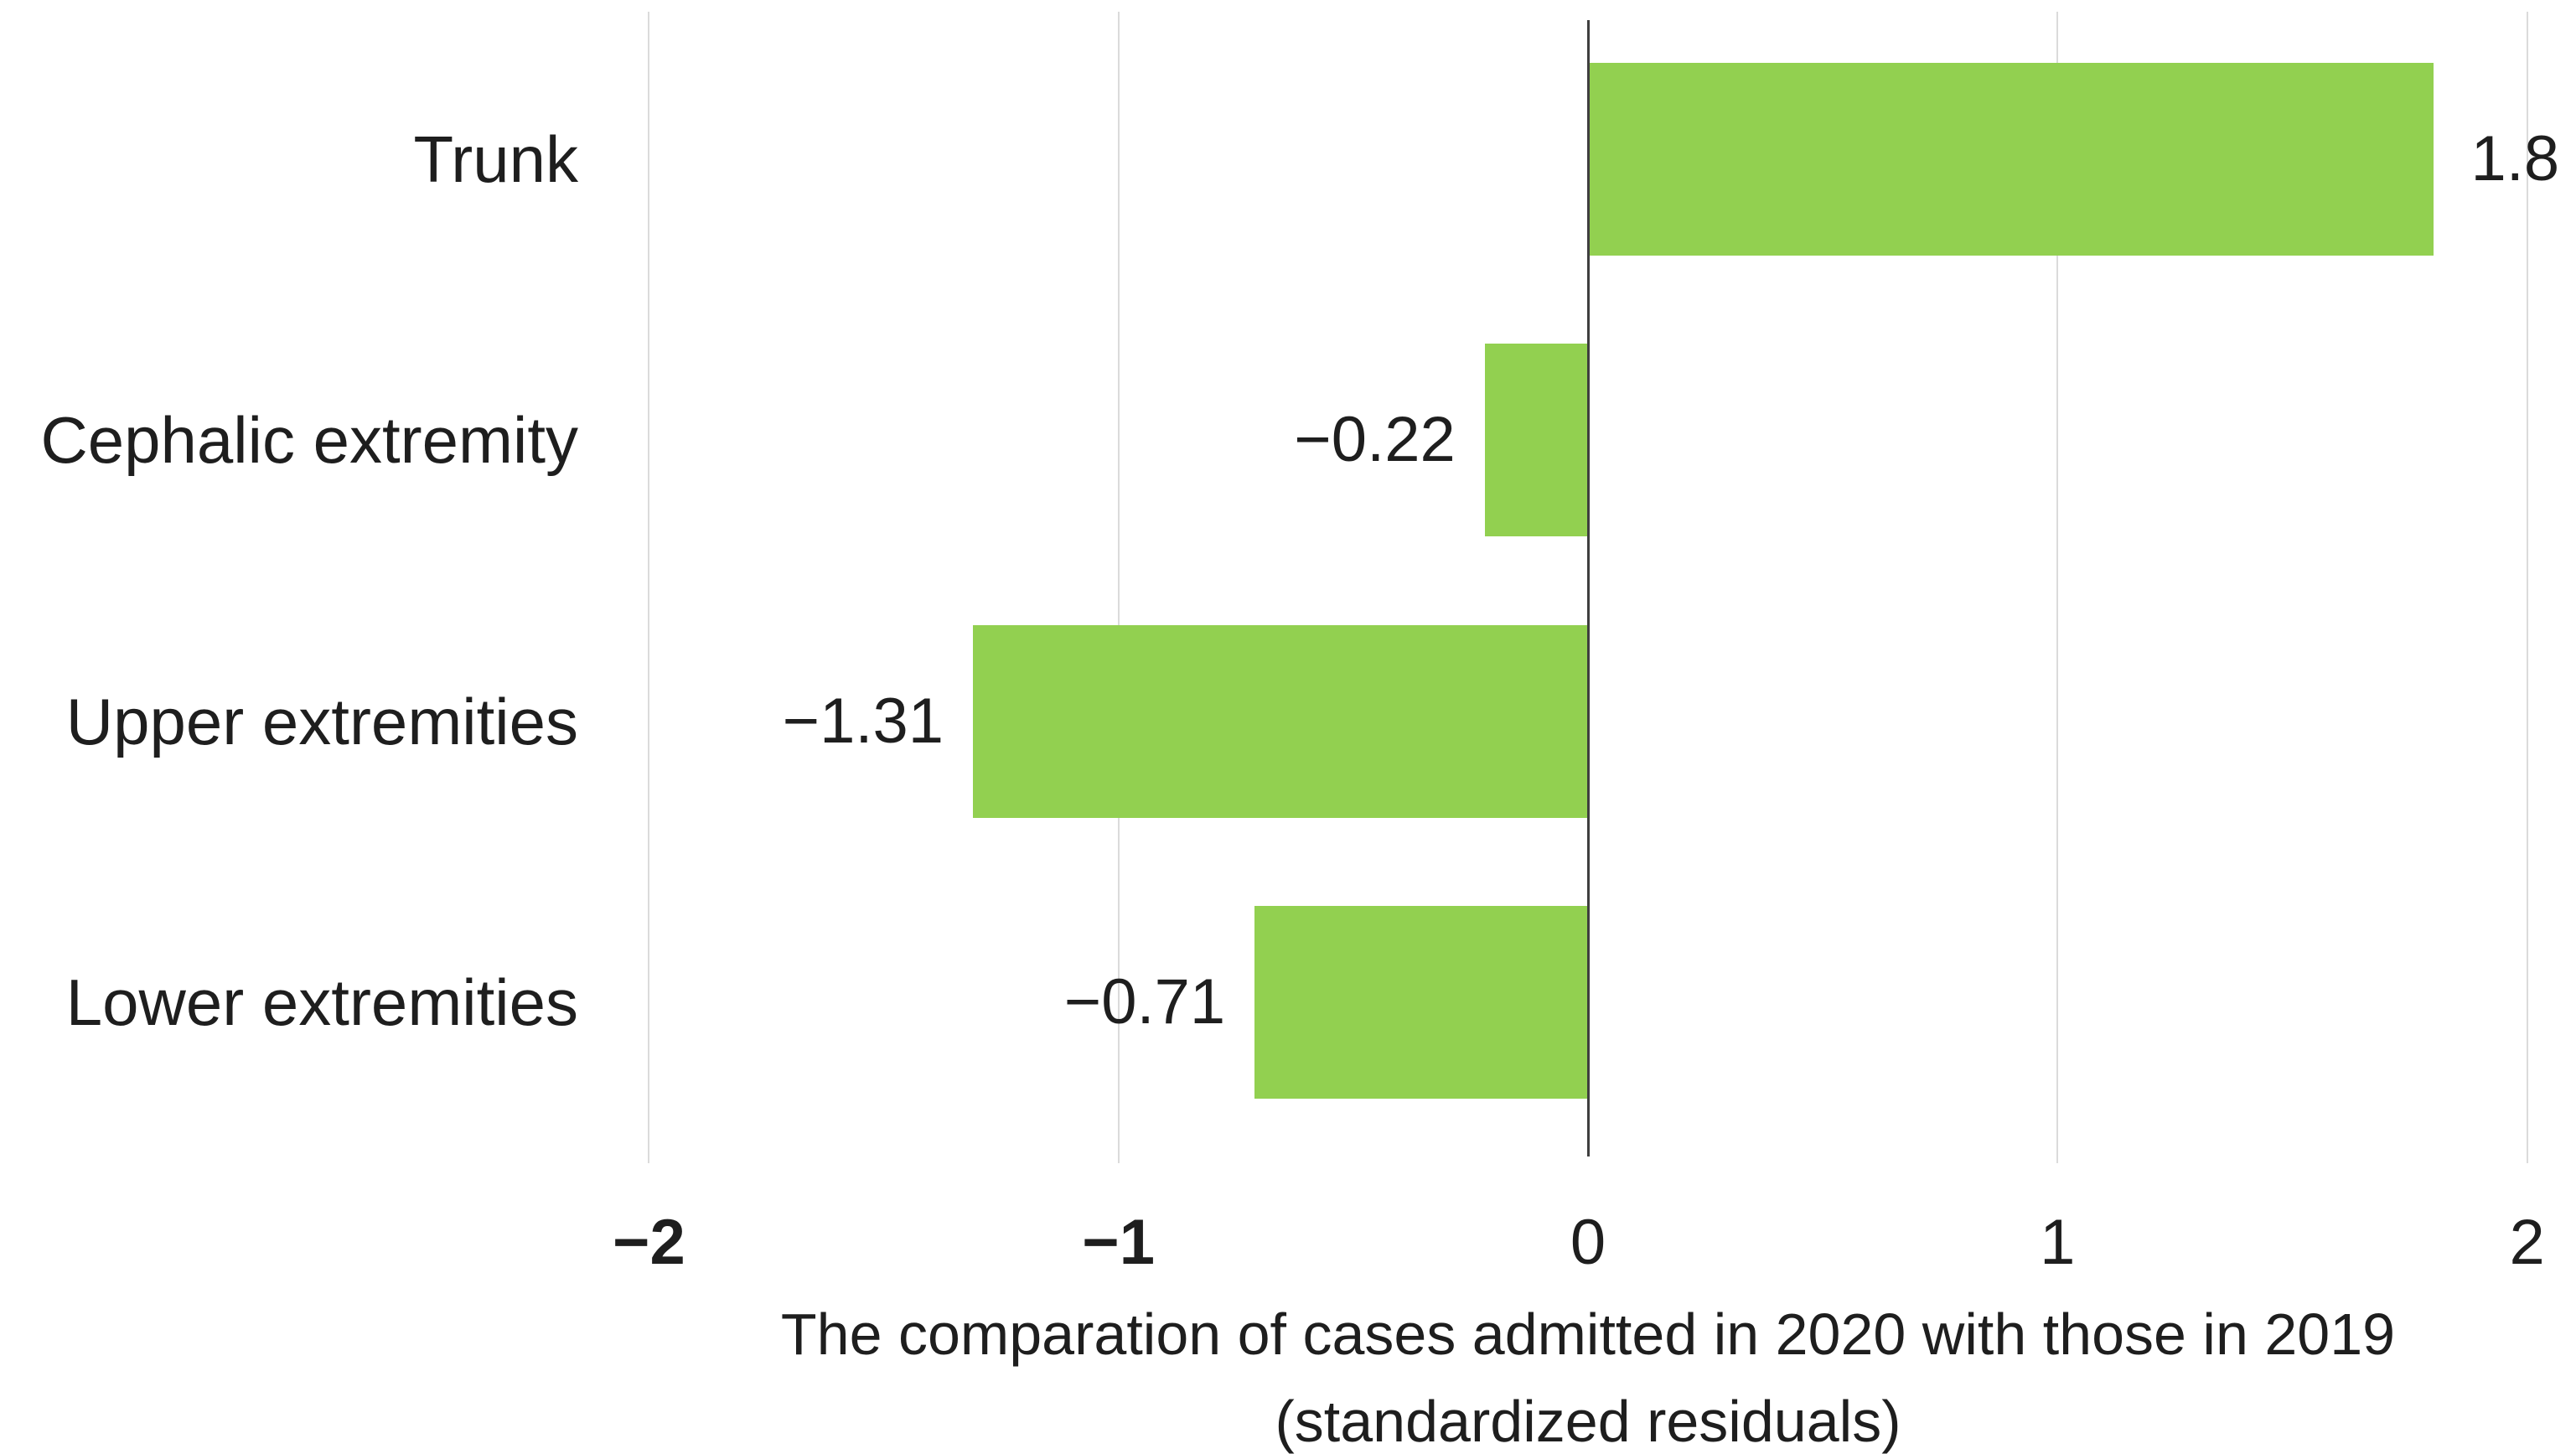 This screenshot has height=1454, width=2576. I want to click on bar-cephalic-extremity, so click(1536, 441).